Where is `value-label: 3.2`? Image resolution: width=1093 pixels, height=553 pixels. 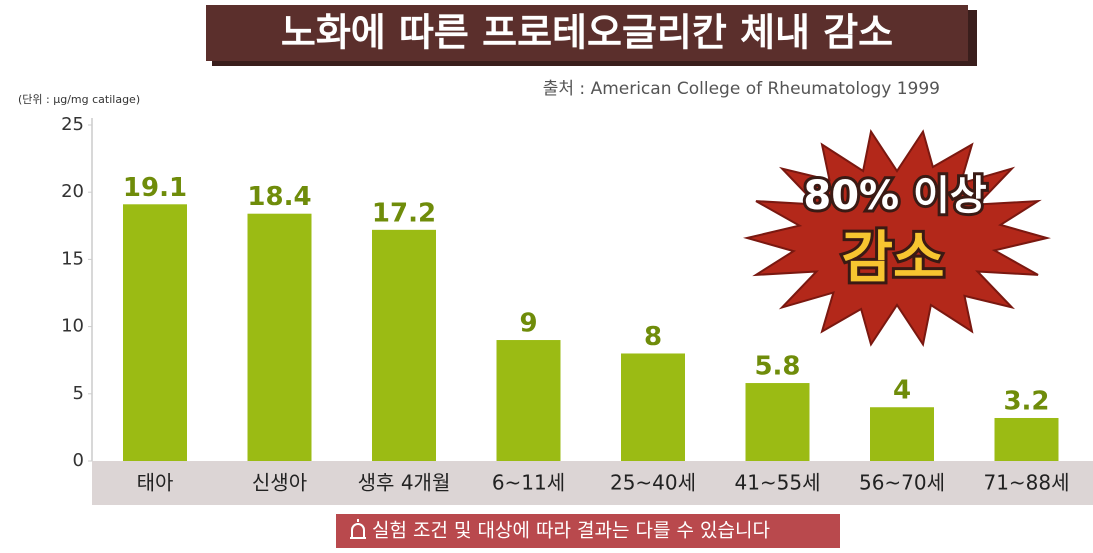
value-label: 3.2 is located at coordinates (1026, 401).